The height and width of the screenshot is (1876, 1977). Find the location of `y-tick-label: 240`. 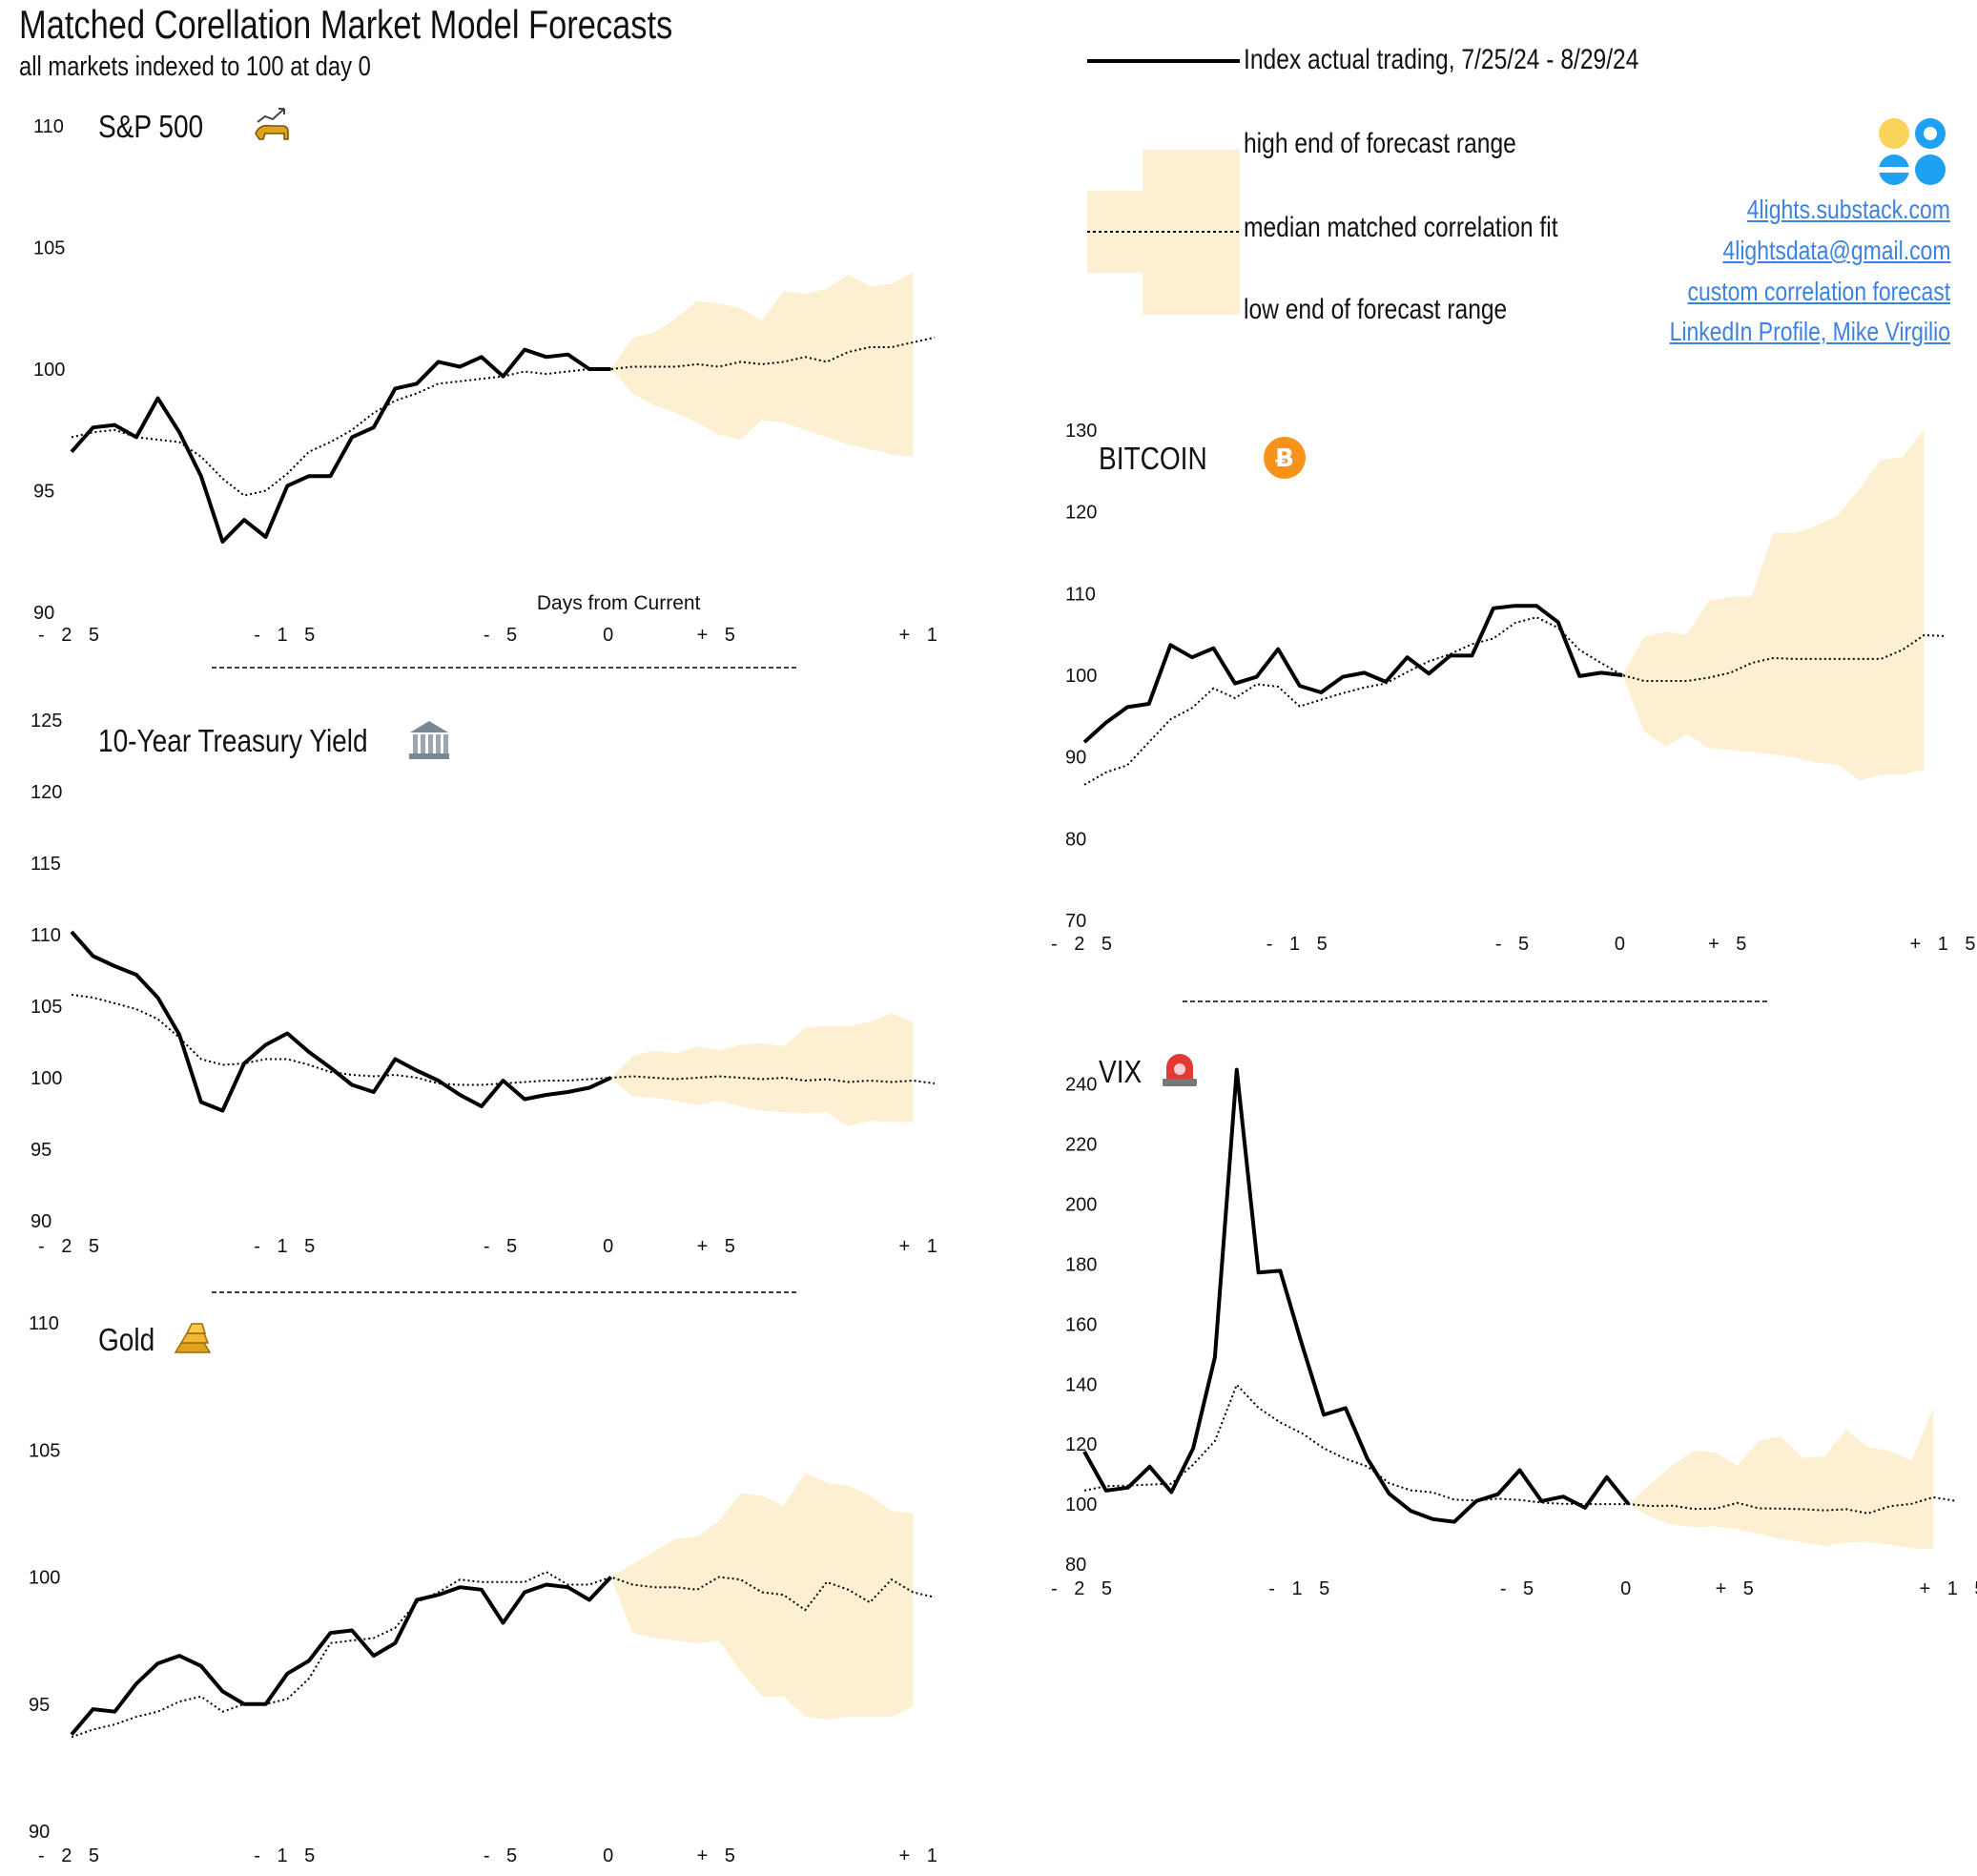

y-tick-label: 240 is located at coordinates (1081, 1085).